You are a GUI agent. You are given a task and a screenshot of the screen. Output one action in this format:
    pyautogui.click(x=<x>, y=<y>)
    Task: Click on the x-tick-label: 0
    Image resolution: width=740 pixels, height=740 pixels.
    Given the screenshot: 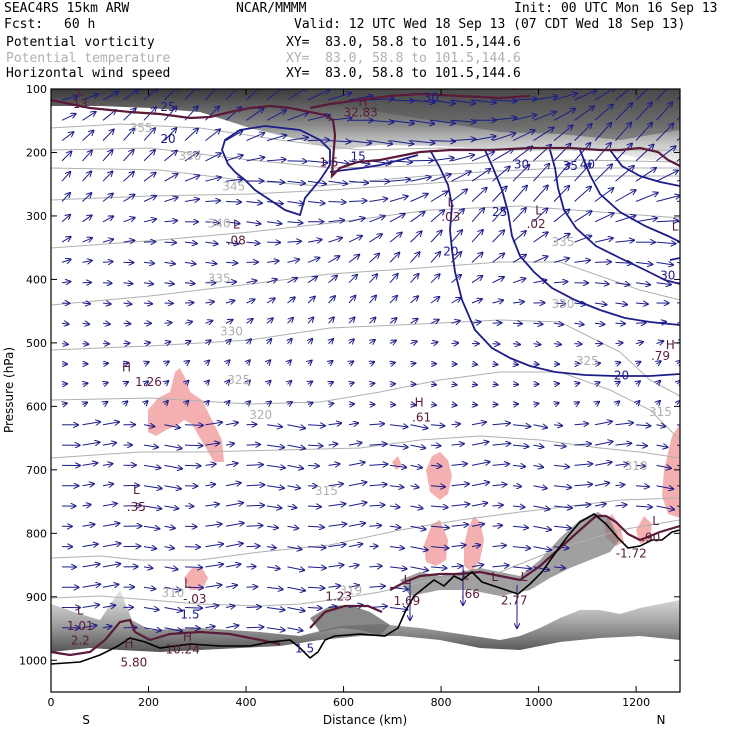 What is the action you would take?
    pyautogui.click(x=51, y=702)
    